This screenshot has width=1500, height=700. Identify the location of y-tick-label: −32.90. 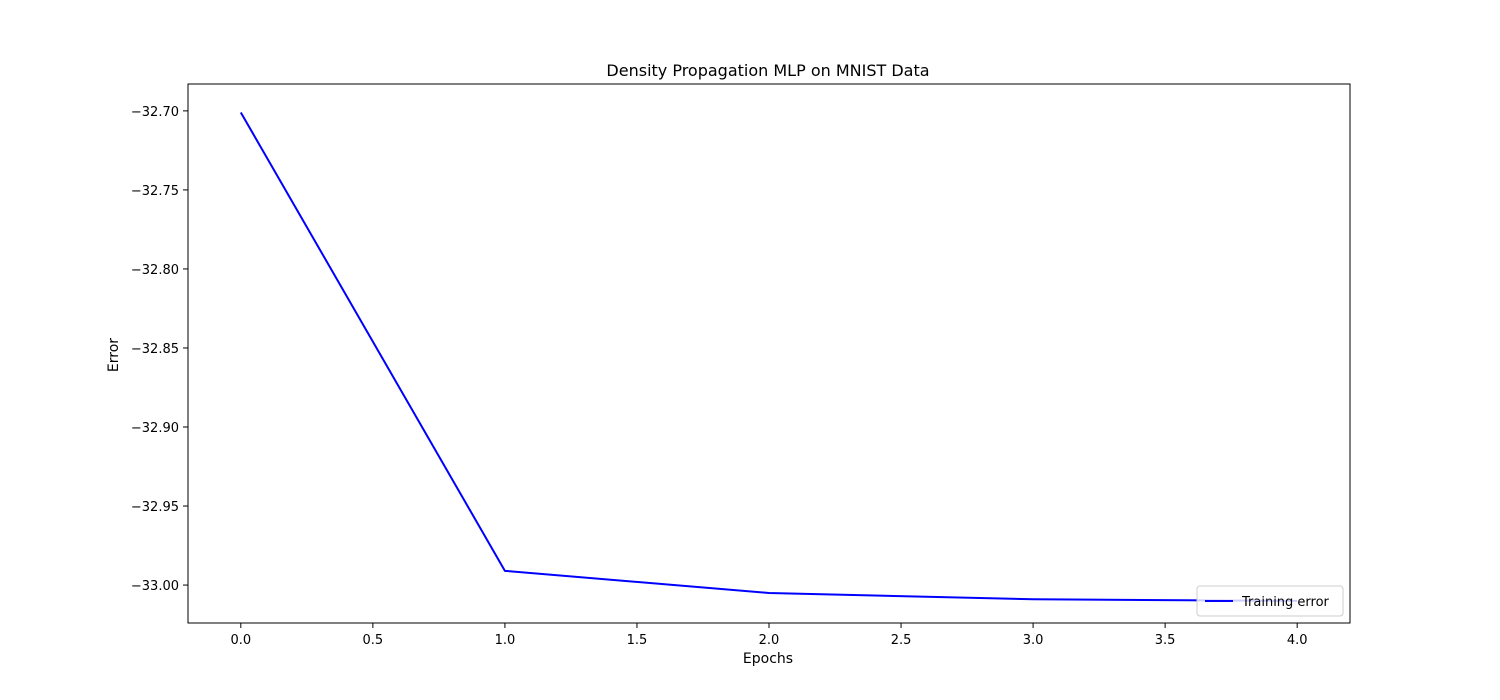
(155, 428).